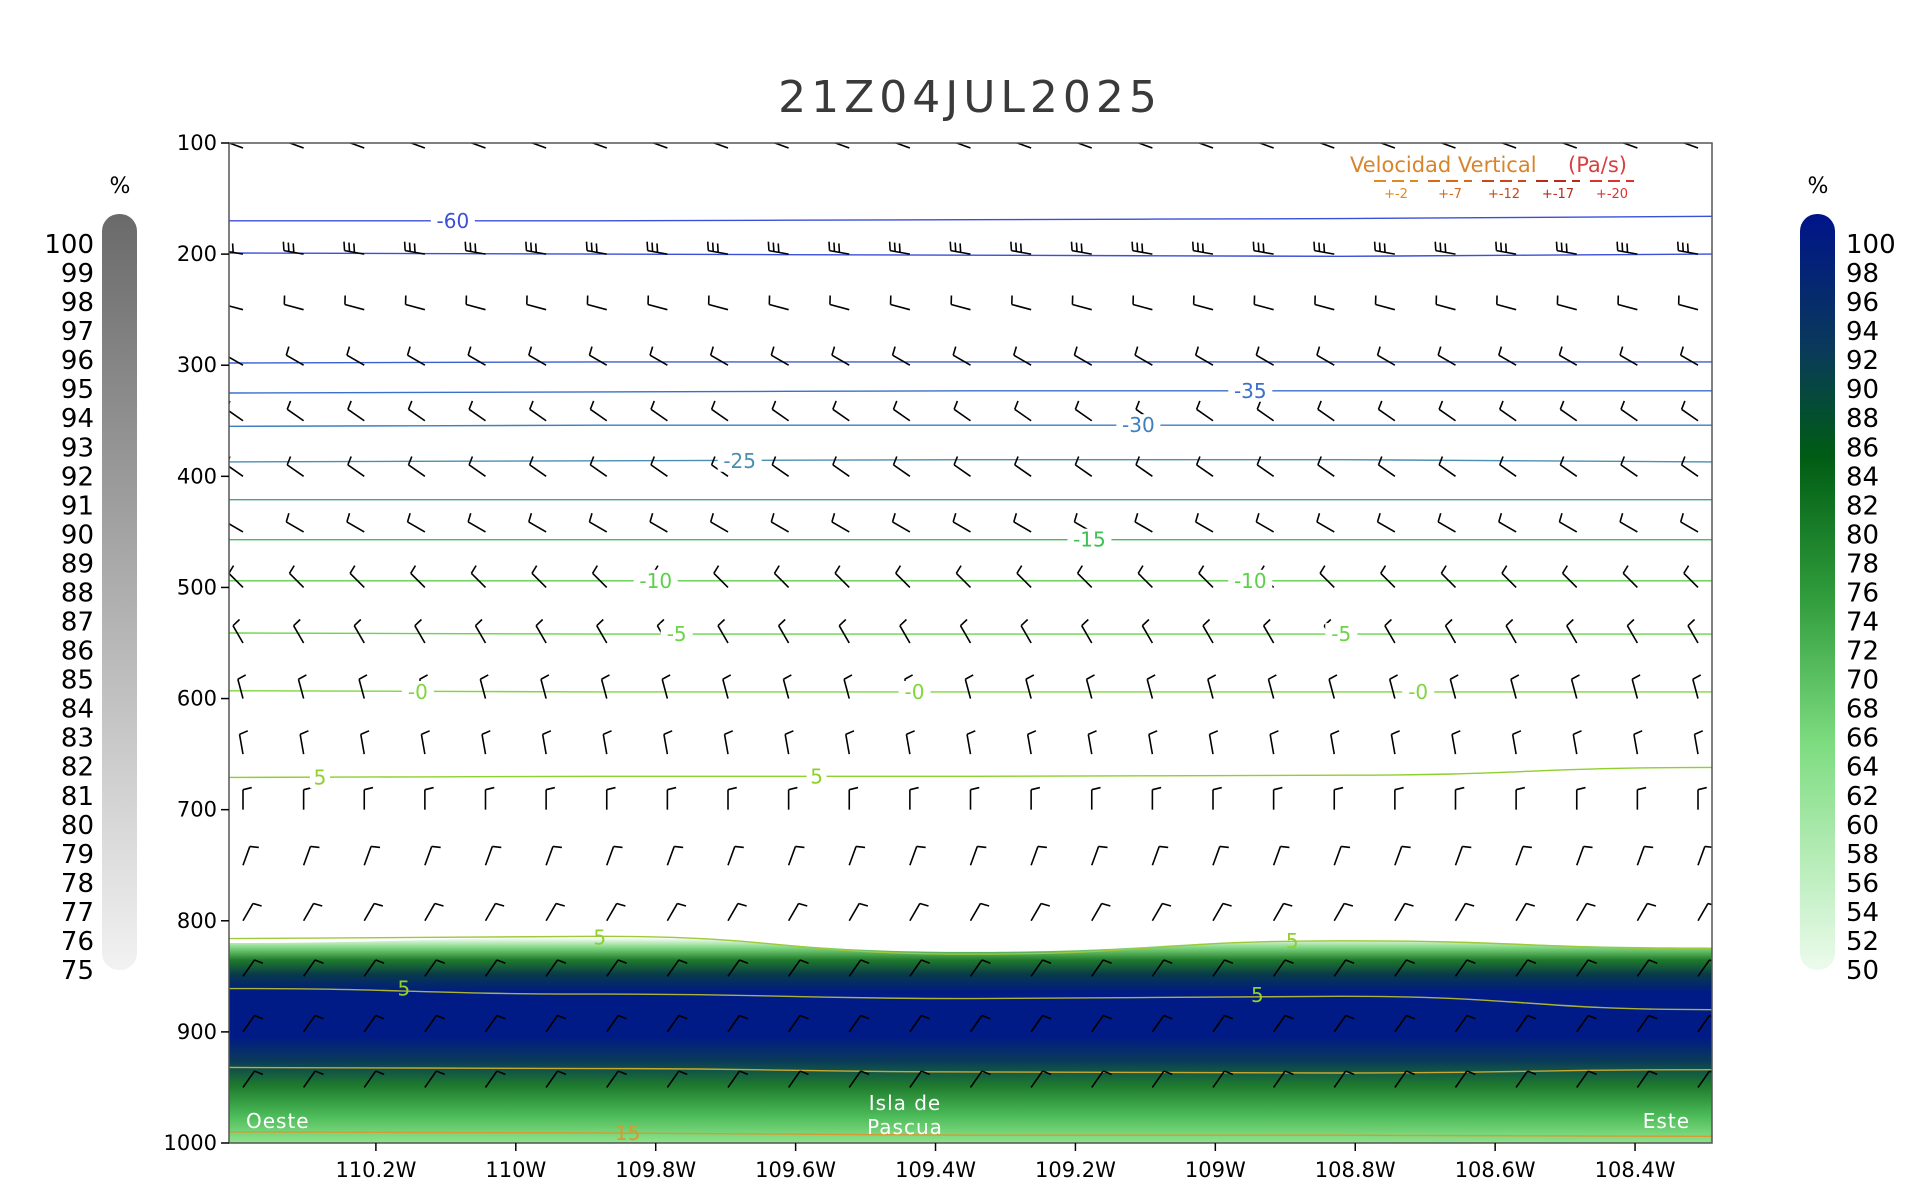 Image resolution: width=1920 pixels, height=1200 pixels. Describe the element at coordinates (1504, 194) in the screenshot. I see `vv-item-label: +-12` at that location.